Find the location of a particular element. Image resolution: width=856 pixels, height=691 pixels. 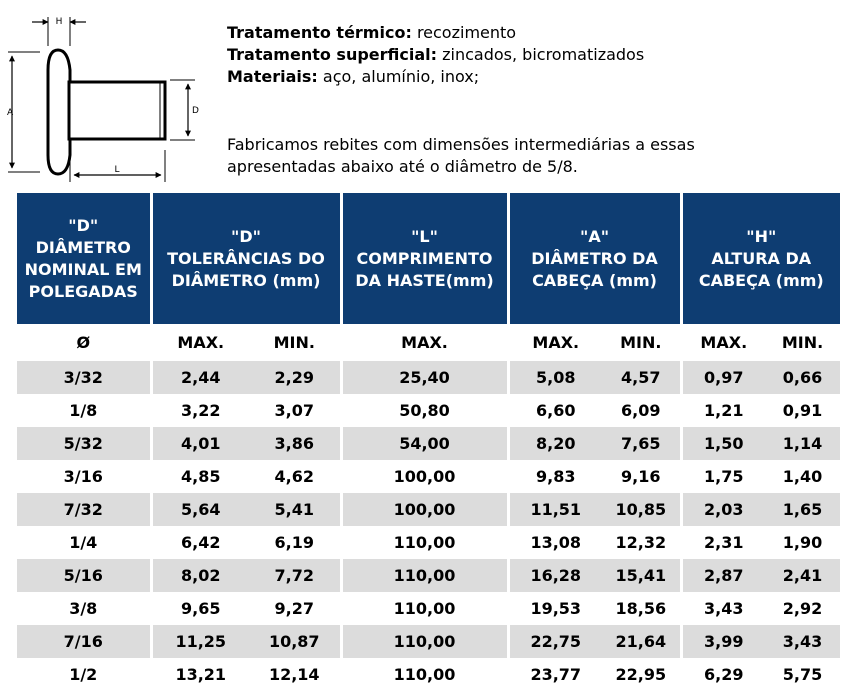

label-d: D is located at coordinates (195, 111).